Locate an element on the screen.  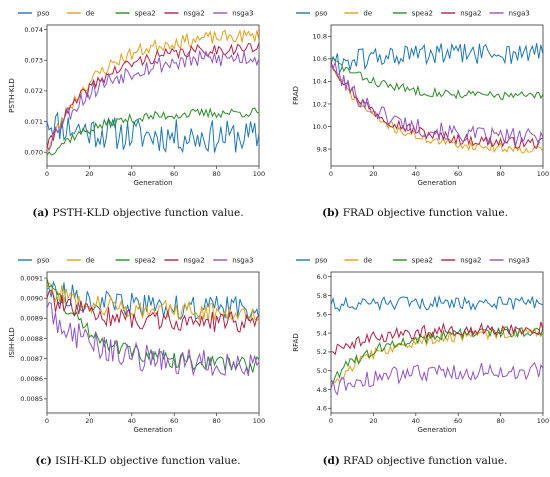
caption-text: PSTH-KLD objective function value. is located at coordinates (146, 213).